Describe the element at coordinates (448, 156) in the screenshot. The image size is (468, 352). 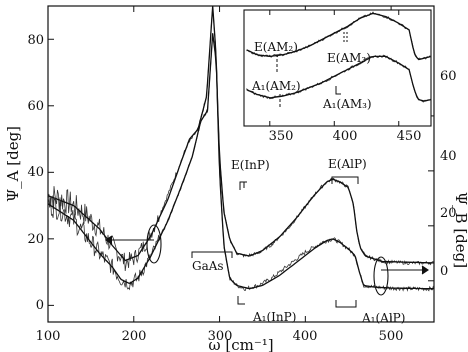
I see `y-right-tick-label-40: 40` at that location.